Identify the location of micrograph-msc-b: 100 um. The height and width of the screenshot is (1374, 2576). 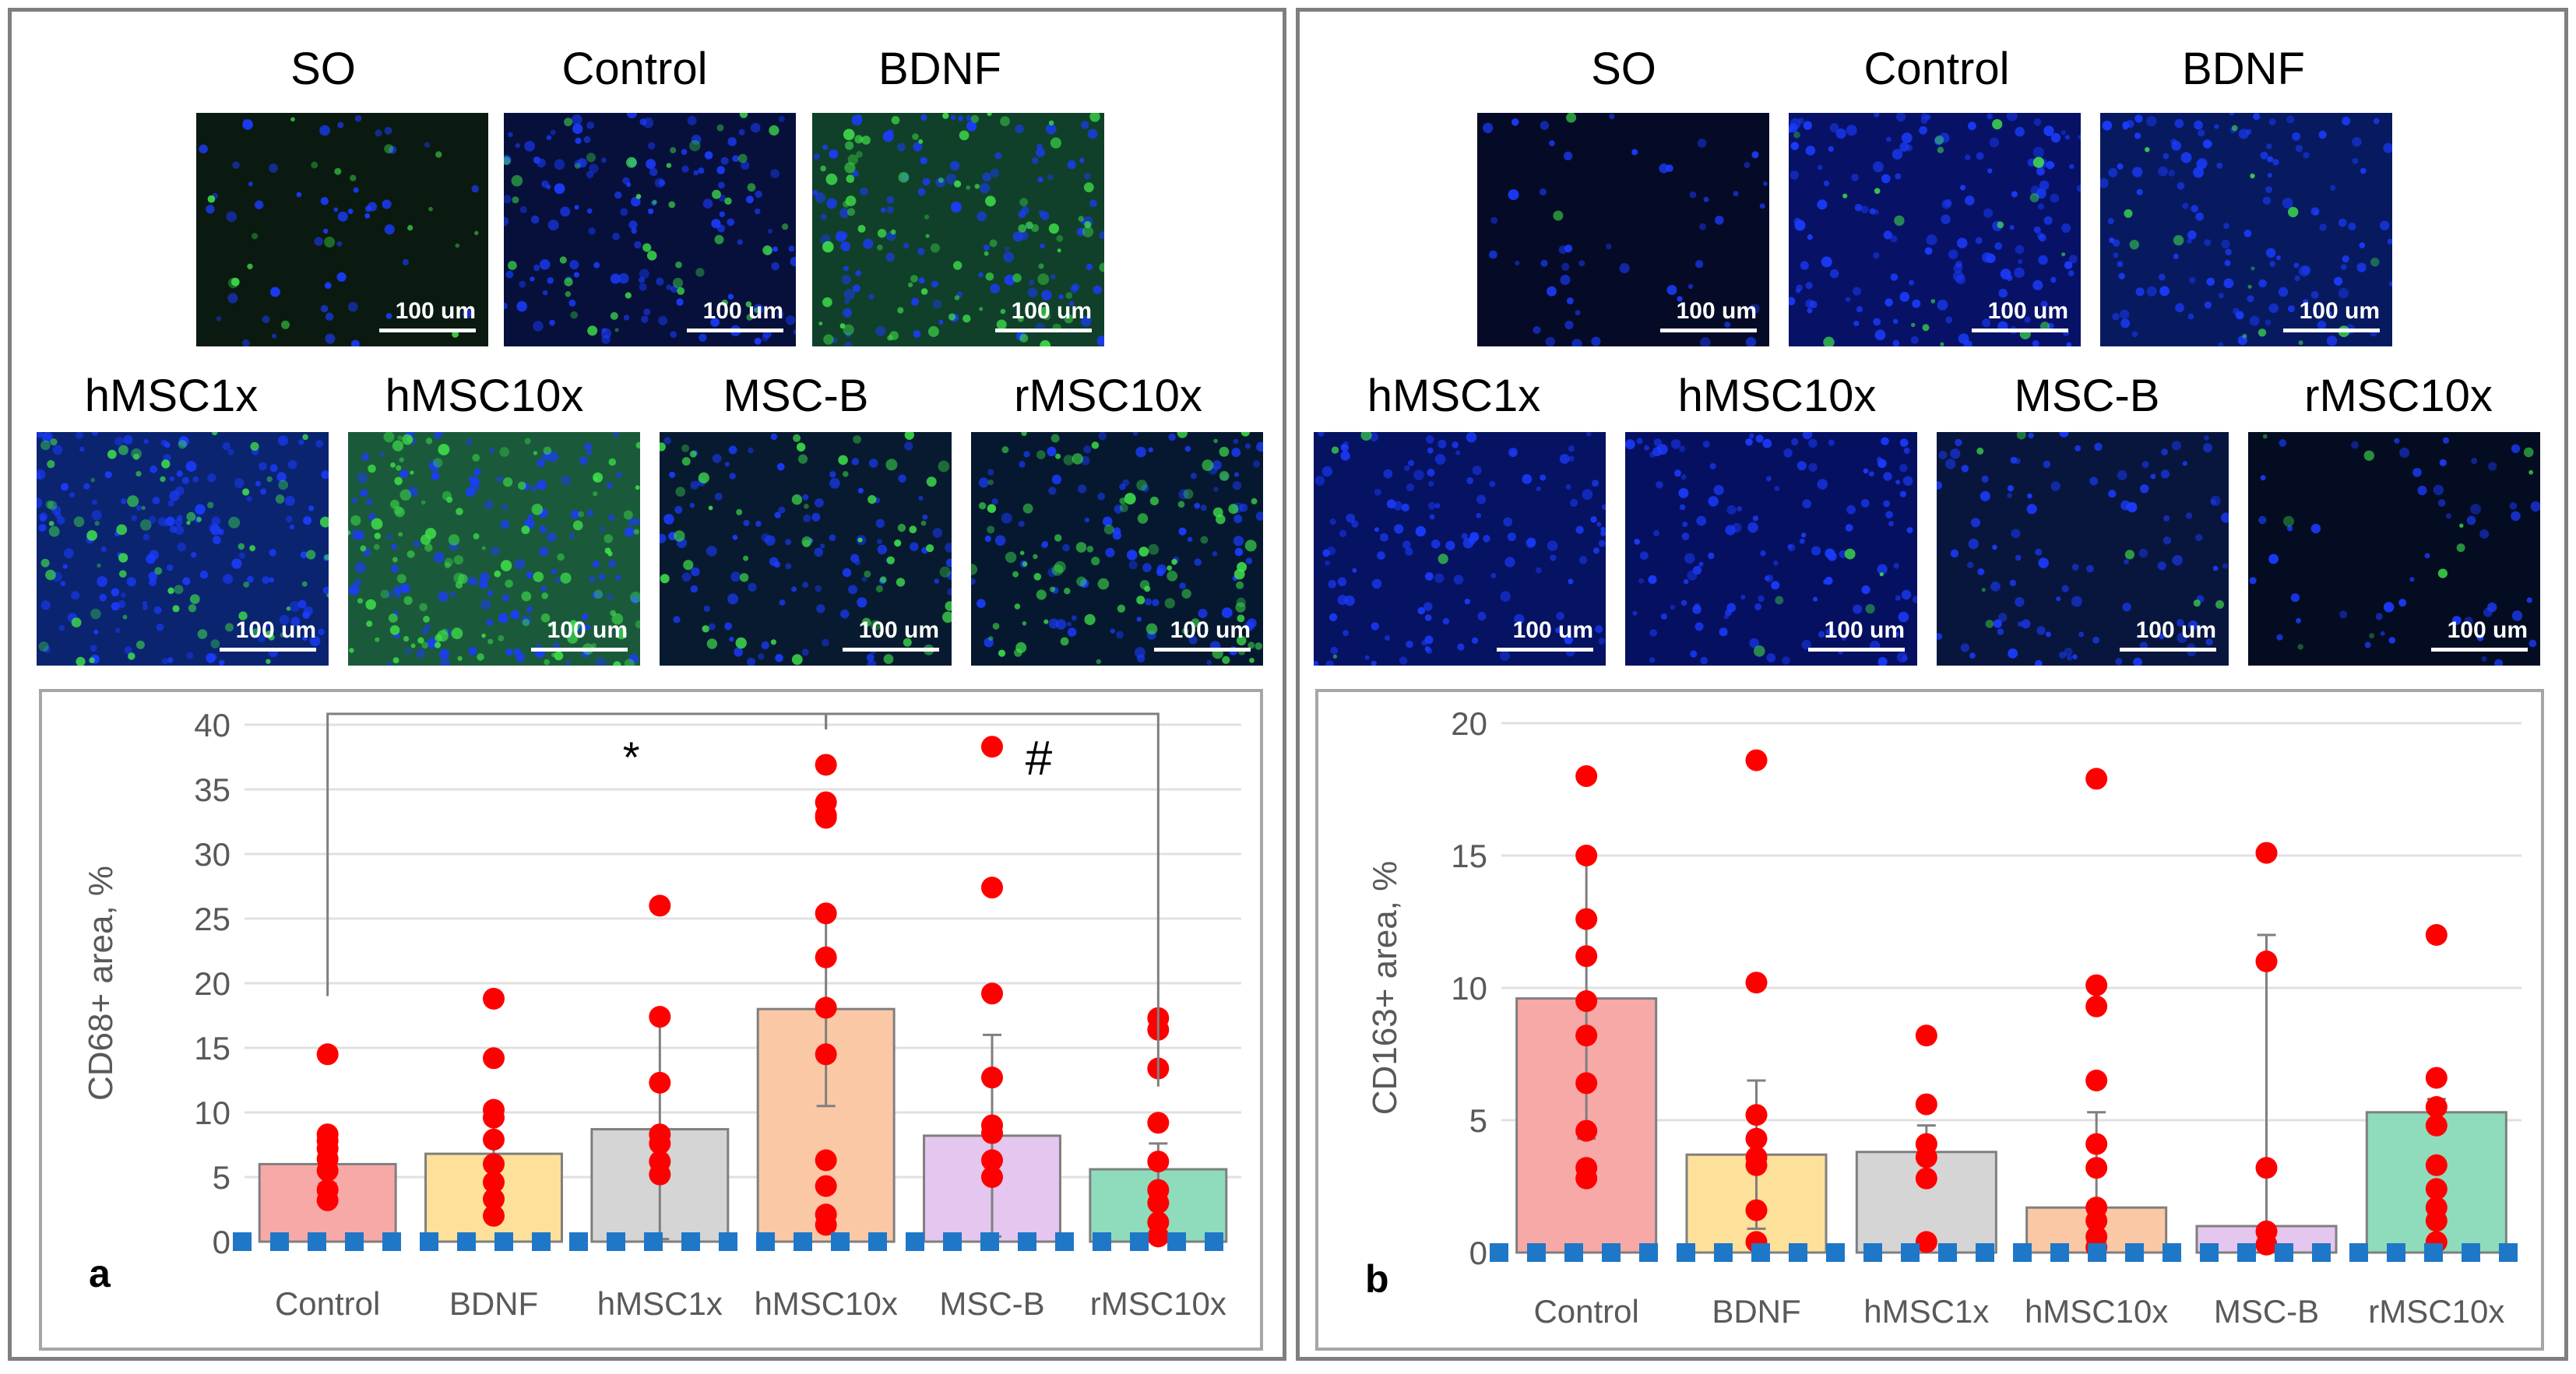
(2083, 549).